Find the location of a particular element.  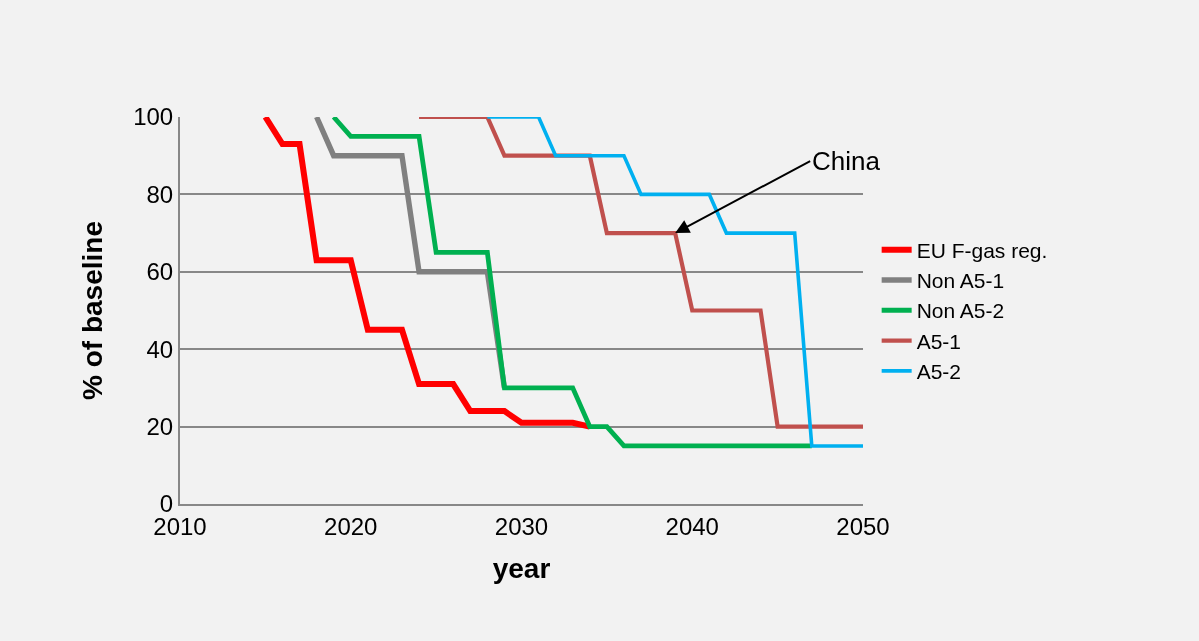

x-tick-label: 2040 is located at coordinates (692, 526).